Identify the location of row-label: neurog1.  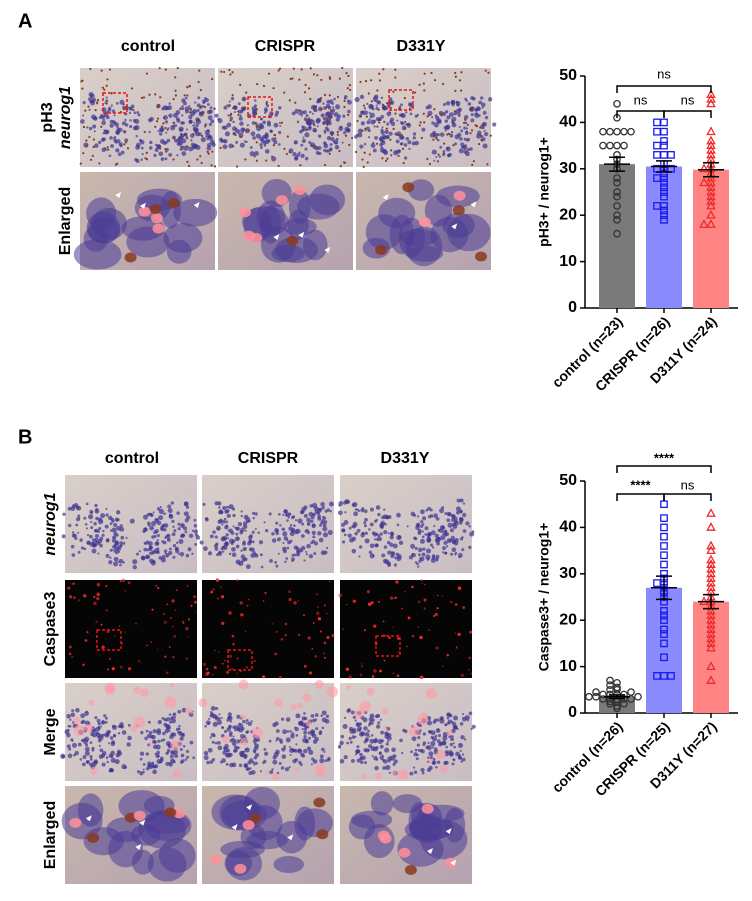
(50, 523).